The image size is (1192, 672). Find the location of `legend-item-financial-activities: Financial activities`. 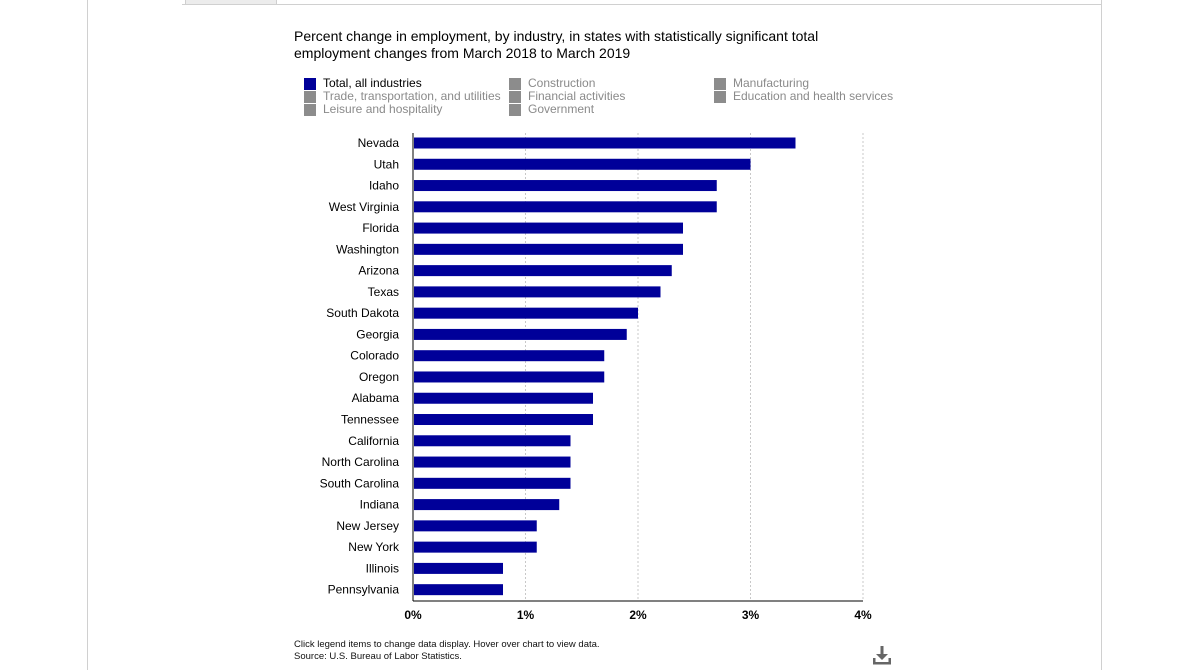

legend-item-financial-activities: Financial activities is located at coordinates (567, 96).